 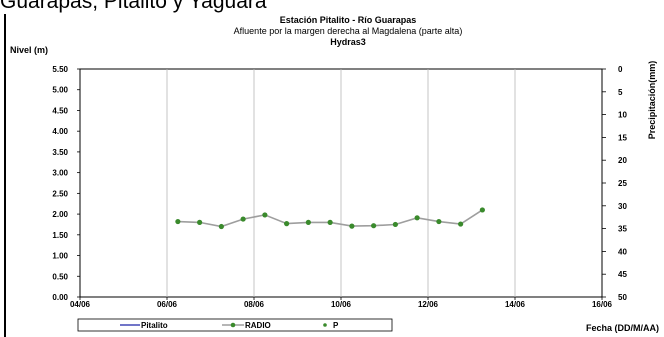 I want to click on y2-tick-label: 30, so click(x=622, y=206).